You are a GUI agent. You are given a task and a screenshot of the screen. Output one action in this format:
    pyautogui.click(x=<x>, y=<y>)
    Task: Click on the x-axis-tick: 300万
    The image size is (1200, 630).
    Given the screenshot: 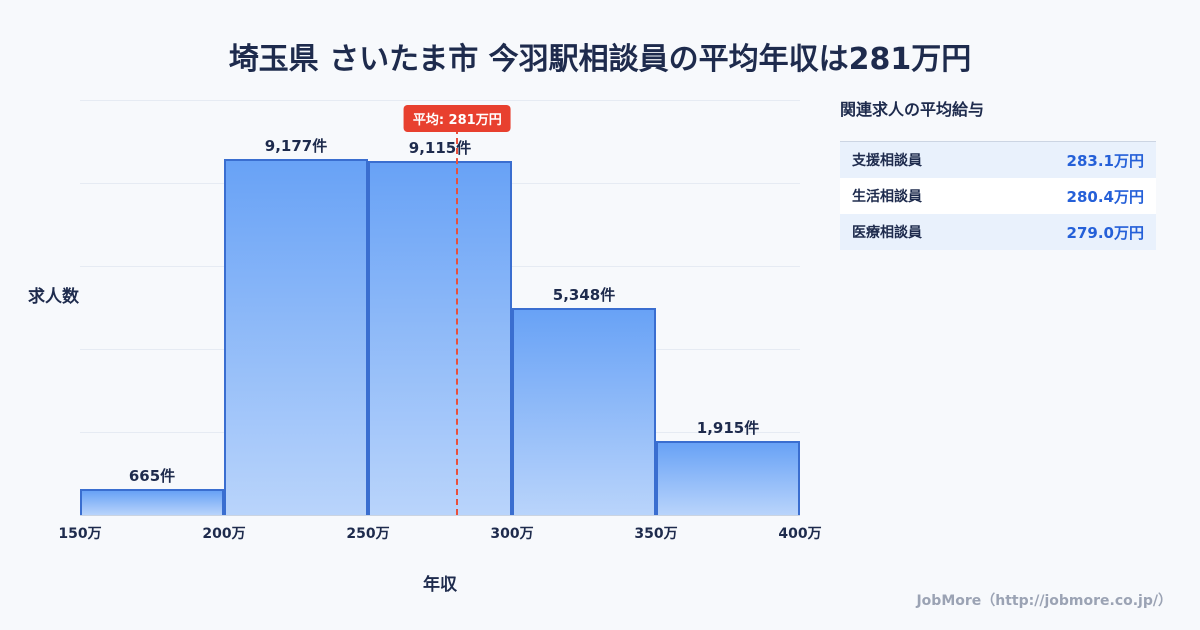 What is the action you would take?
    pyautogui.click(x=512, y=534)
    